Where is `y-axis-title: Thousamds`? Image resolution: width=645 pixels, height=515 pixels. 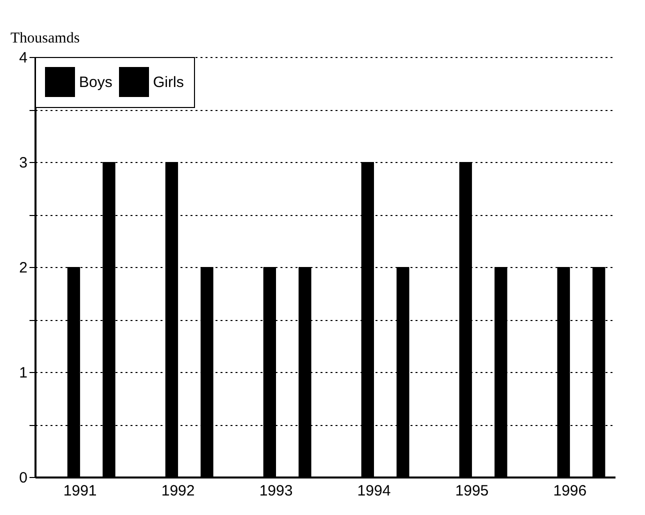 y-axis-title: Thousamds is located at coordinates (45, 38).